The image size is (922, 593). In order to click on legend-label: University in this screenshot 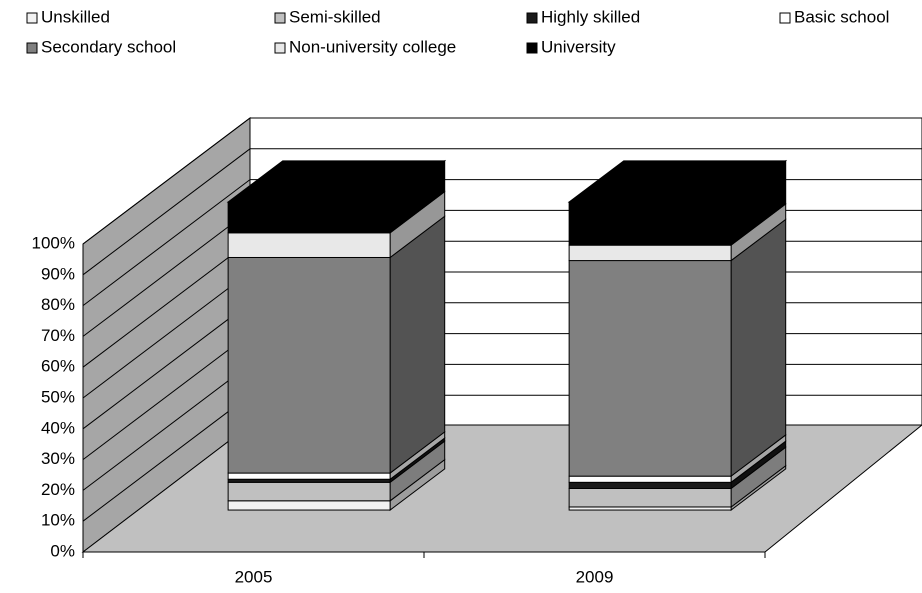, I will do `click(578, 46)`.